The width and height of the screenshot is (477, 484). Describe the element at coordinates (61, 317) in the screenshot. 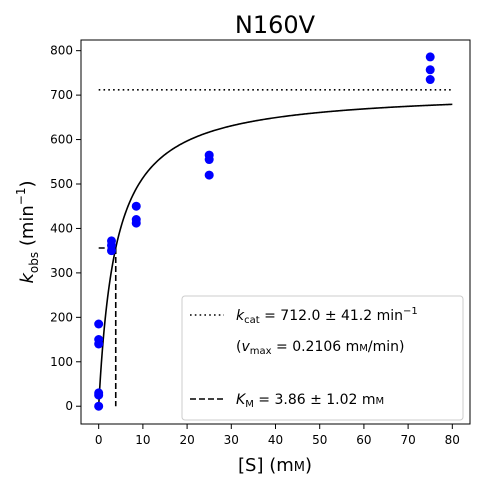

I see `y-tick-label: 200` at that location.